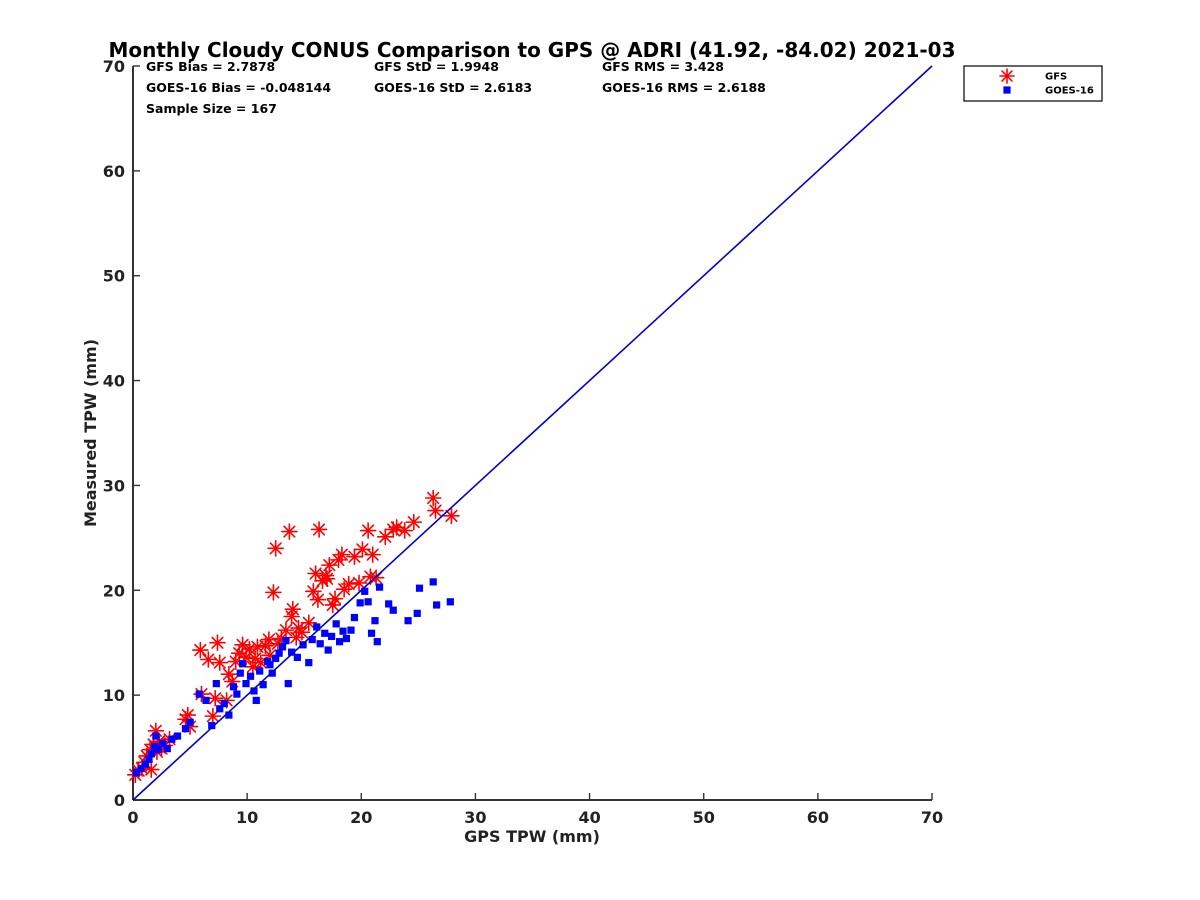 The height and width of the screenshot is (900, 1200). Describe the element at coordinates (114, 381) in the screenshot. I see `y-tick-label: 40` at that location.